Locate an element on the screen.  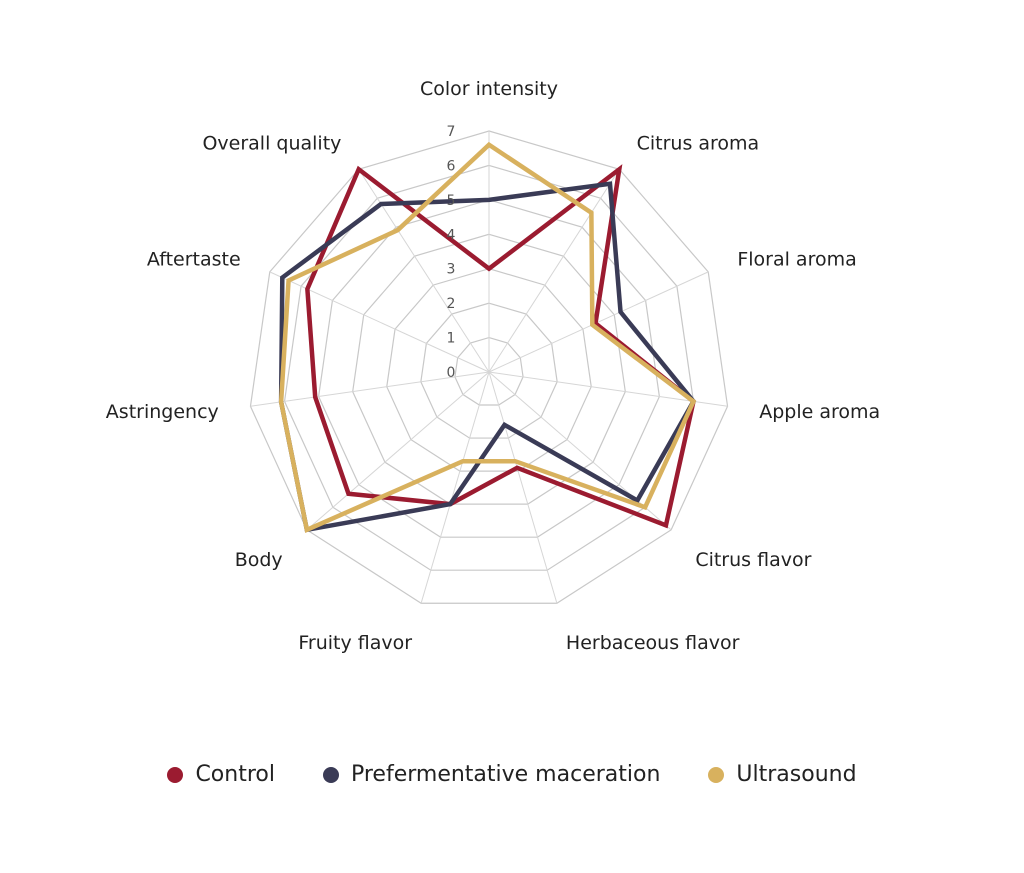
category-label: Body is located at coordinates (259, 560).